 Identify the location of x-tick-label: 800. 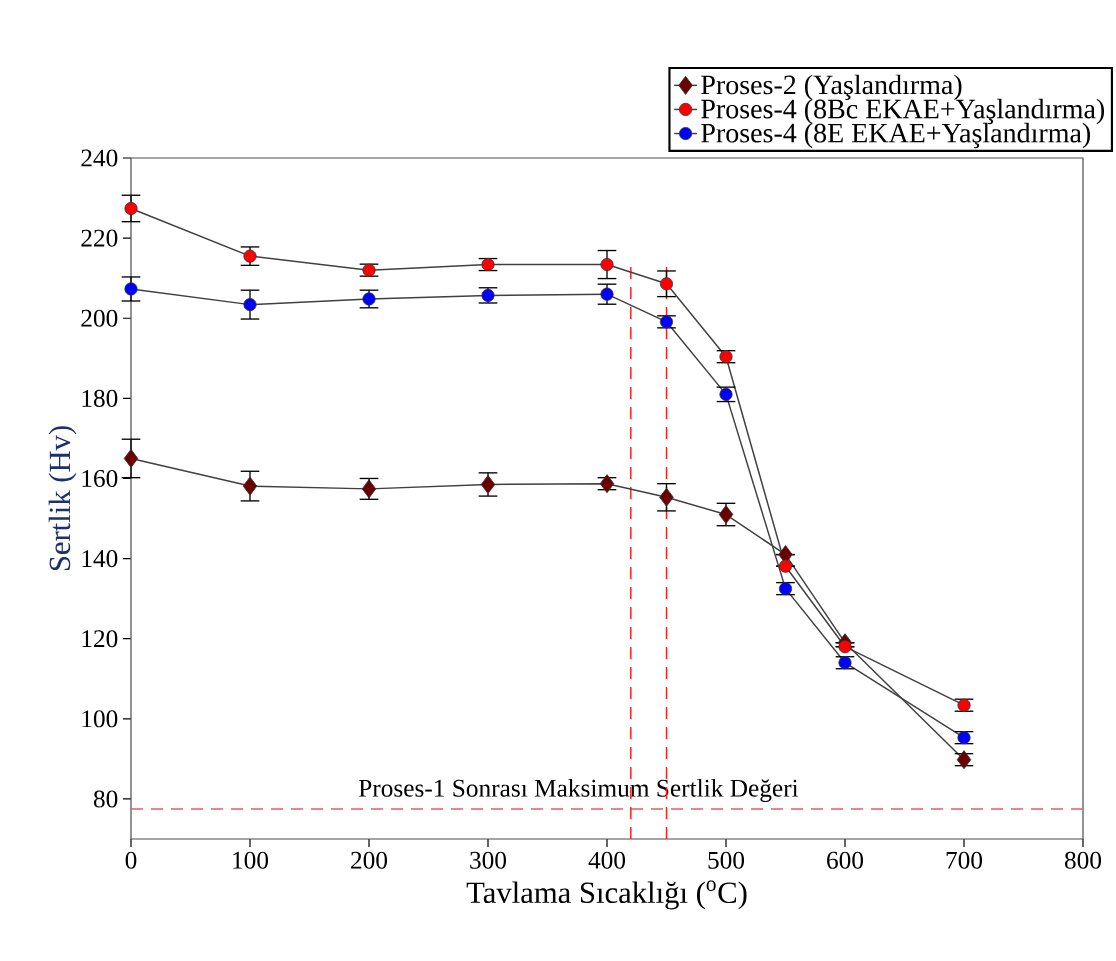
(1083, 860).